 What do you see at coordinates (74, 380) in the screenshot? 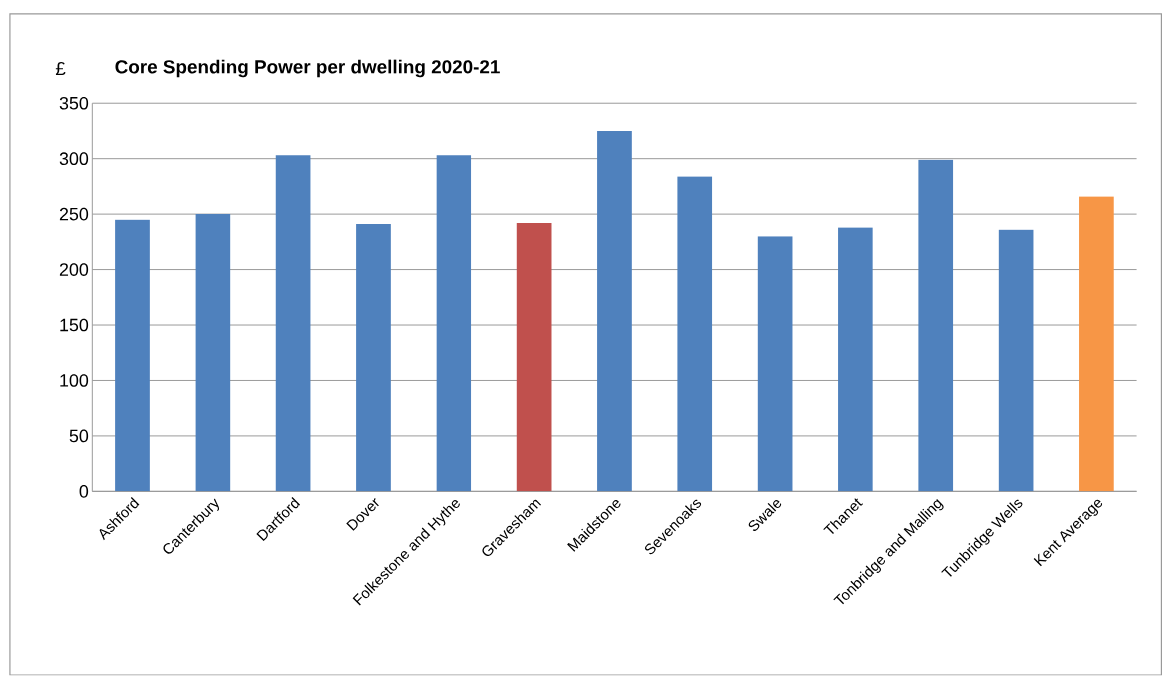
I see `y-tick-label: 100` at bounding box center [74, 380].